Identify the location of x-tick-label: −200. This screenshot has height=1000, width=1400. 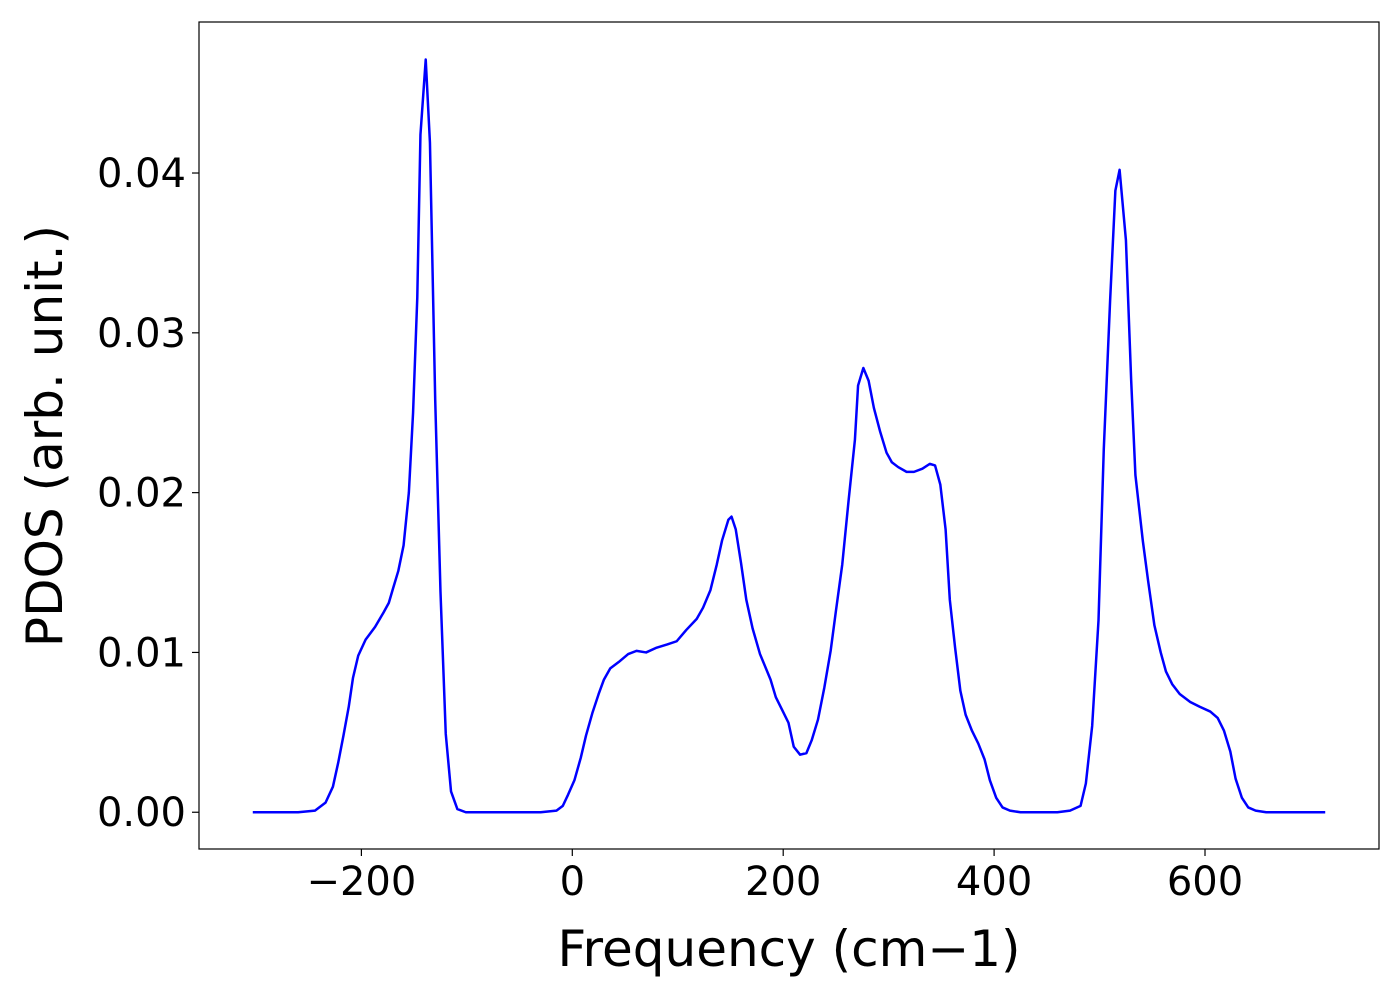
(361, 882).